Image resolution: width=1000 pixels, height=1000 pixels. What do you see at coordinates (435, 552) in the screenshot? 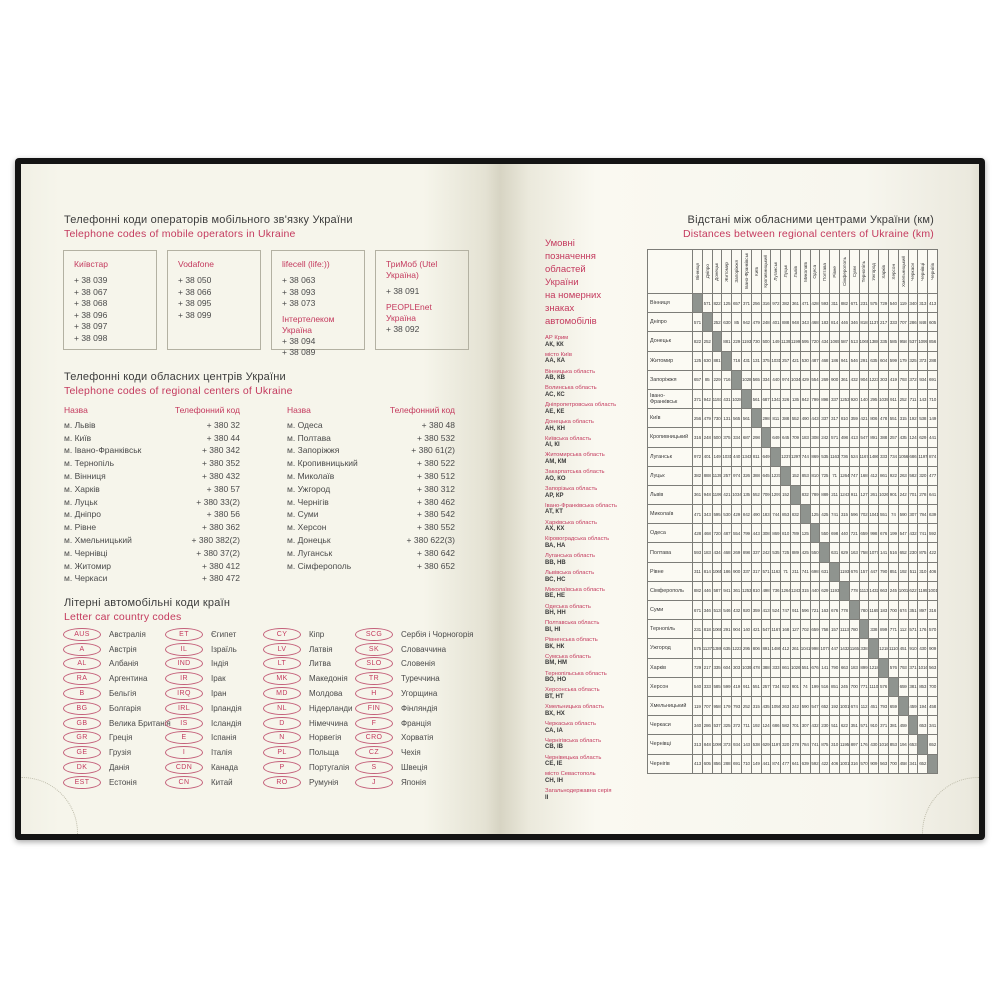
I see `city-phone-code: + 380 642` at bounding box center [435, 552].